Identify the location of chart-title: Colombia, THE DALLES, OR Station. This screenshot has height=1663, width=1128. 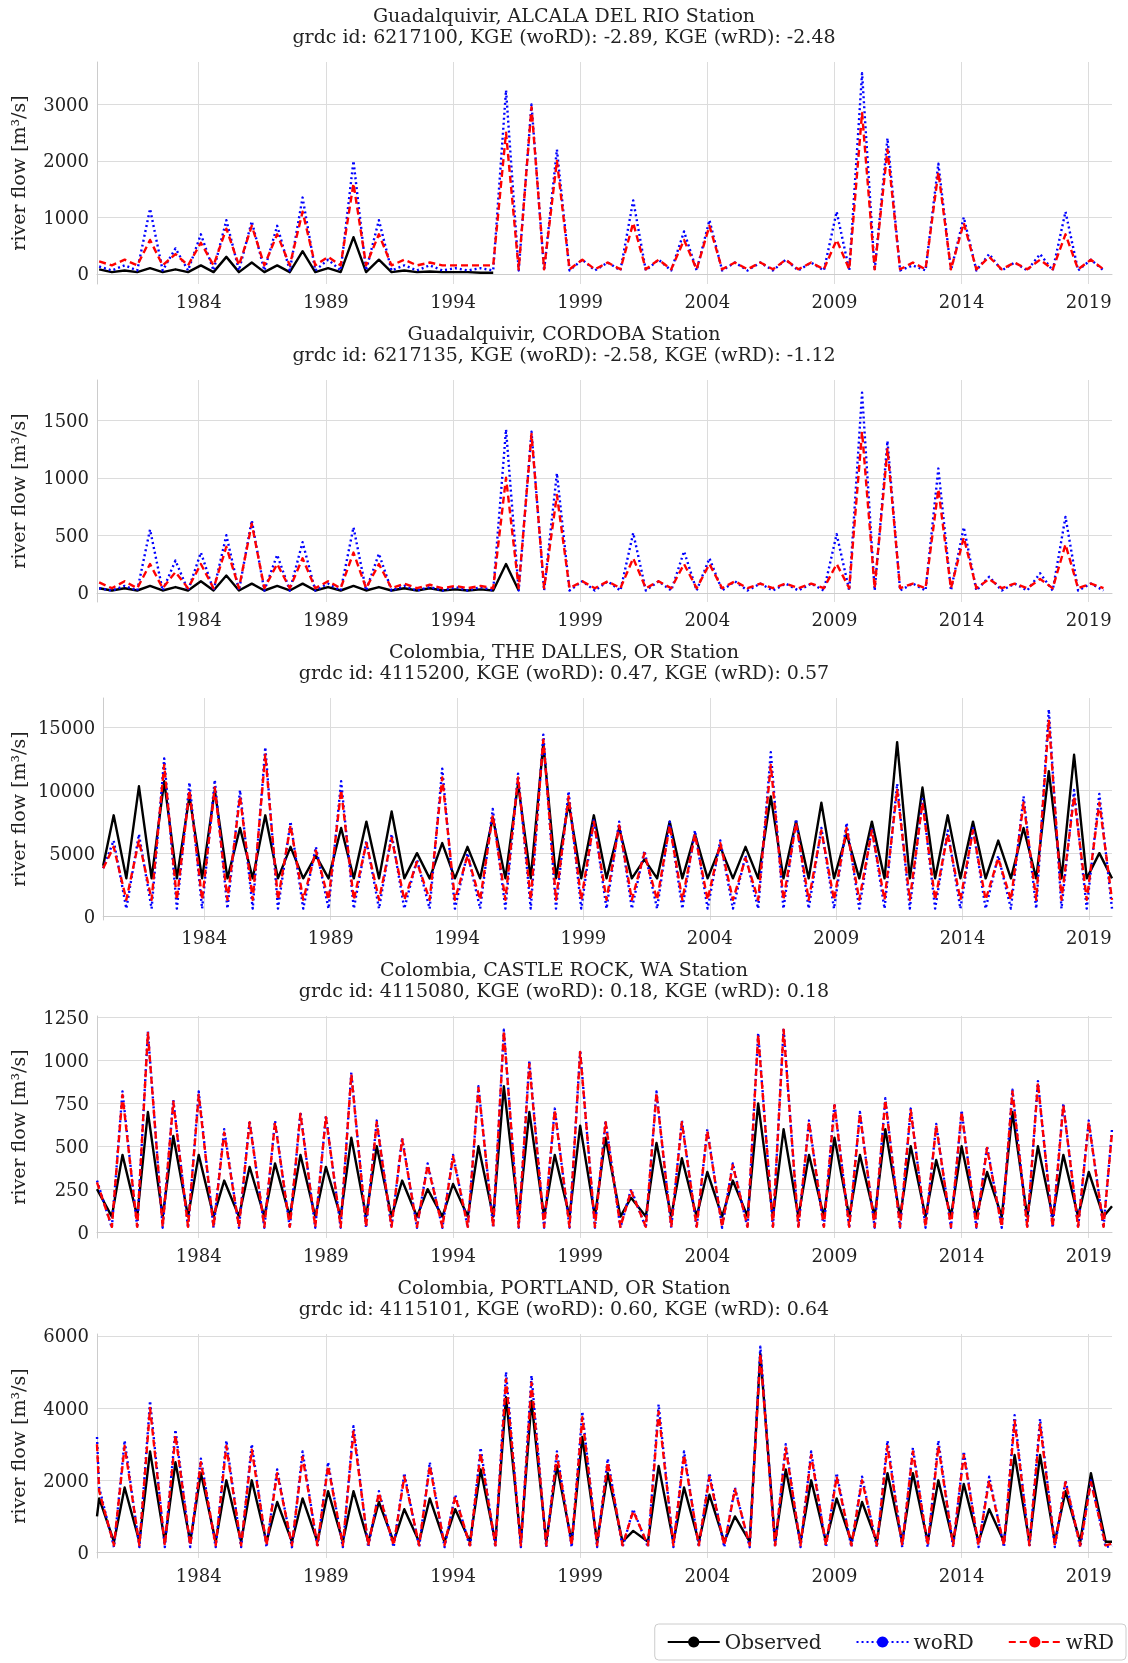
(564, 650).